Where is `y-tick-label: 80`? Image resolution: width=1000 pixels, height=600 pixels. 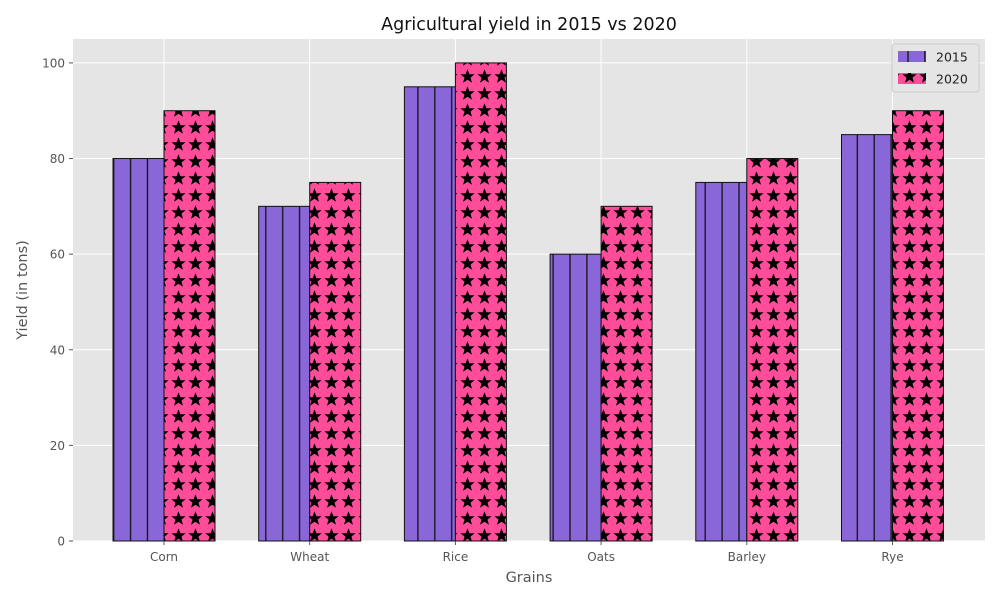
y-tick-label: 80 is located at coordinates (57, 159).